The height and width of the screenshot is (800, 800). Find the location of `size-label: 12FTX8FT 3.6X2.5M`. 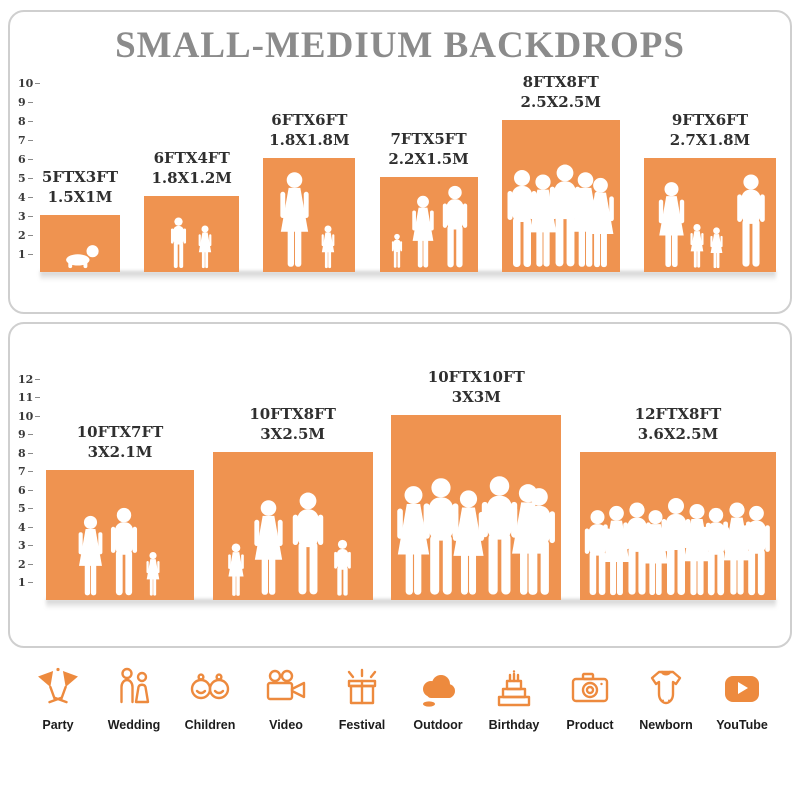

size-label: 12FTX8FT 3.6X2.5M is located at coordinates (678, 424).